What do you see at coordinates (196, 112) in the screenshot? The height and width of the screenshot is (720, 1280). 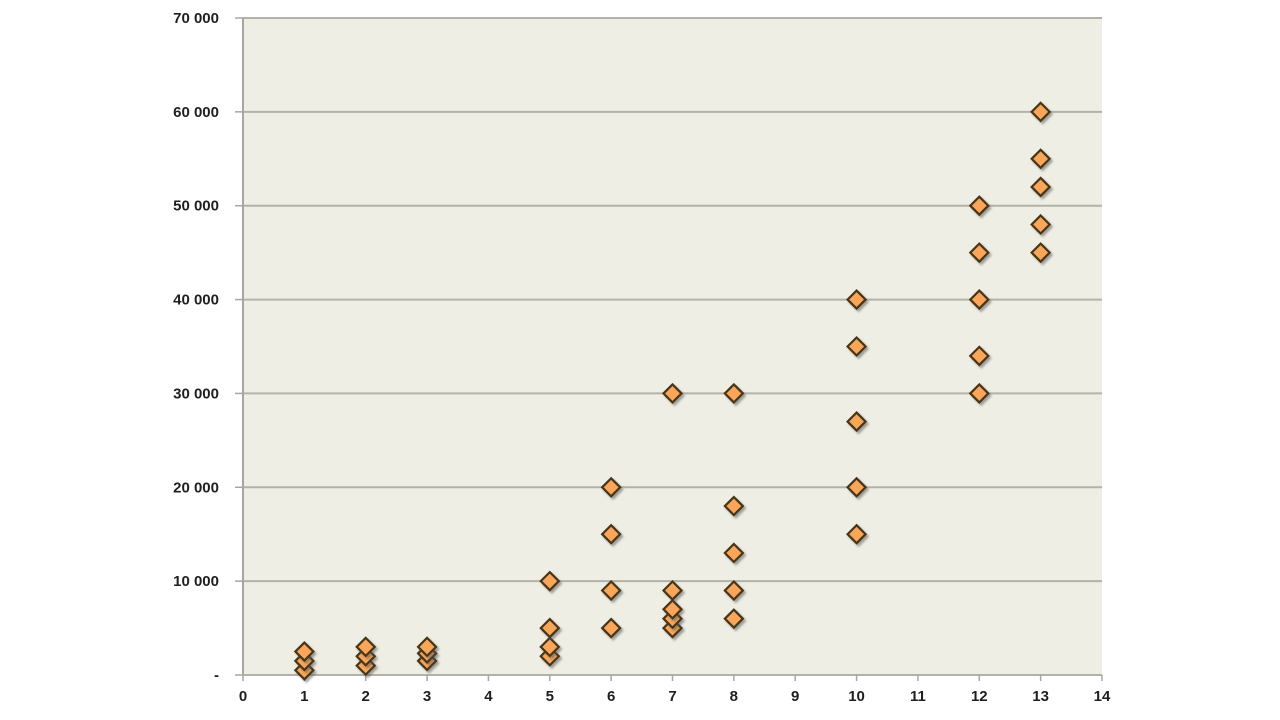 I see `y-axis-tick-label: 60 000` at bounding box center [196, 112].